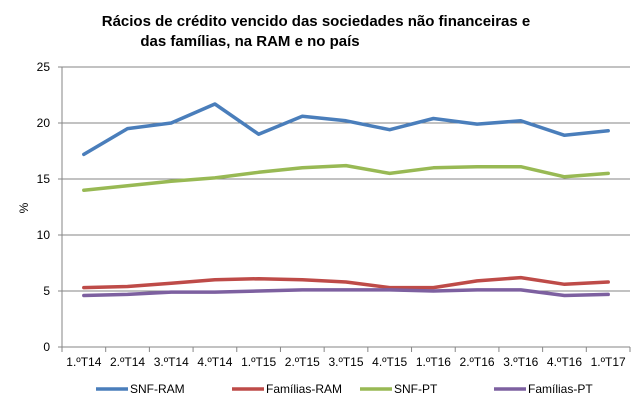  I want to click on y-tick-label: 5, so click(46, 291).